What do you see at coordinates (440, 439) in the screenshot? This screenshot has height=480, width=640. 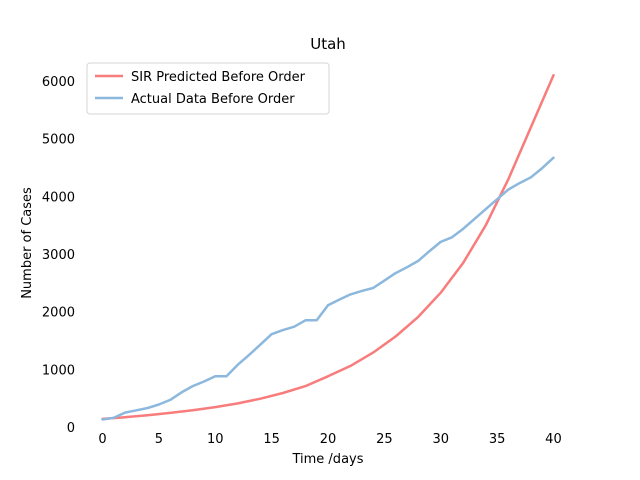 I see `x-tick-label: 30` at bounding box center [440, 439].